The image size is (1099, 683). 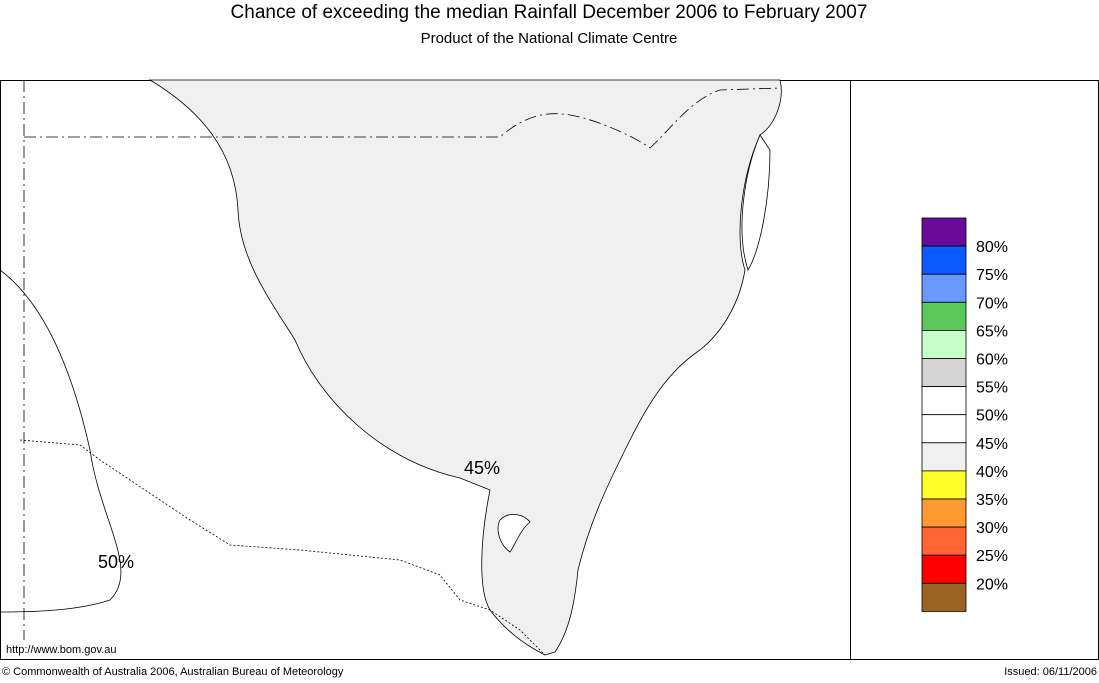 I want to click on legend-label: 55%, so click(x=992, y=388).